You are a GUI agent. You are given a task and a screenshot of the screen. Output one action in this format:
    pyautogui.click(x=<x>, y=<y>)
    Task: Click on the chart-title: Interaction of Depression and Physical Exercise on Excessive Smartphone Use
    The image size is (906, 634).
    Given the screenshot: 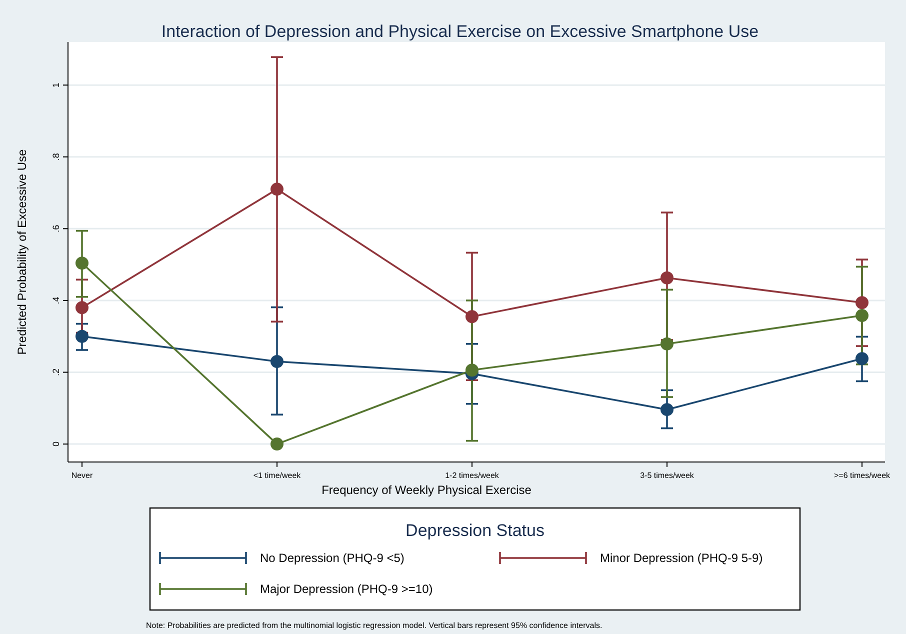 What is the action you would take?
    pyautogui.click(x=460, y=31)
    